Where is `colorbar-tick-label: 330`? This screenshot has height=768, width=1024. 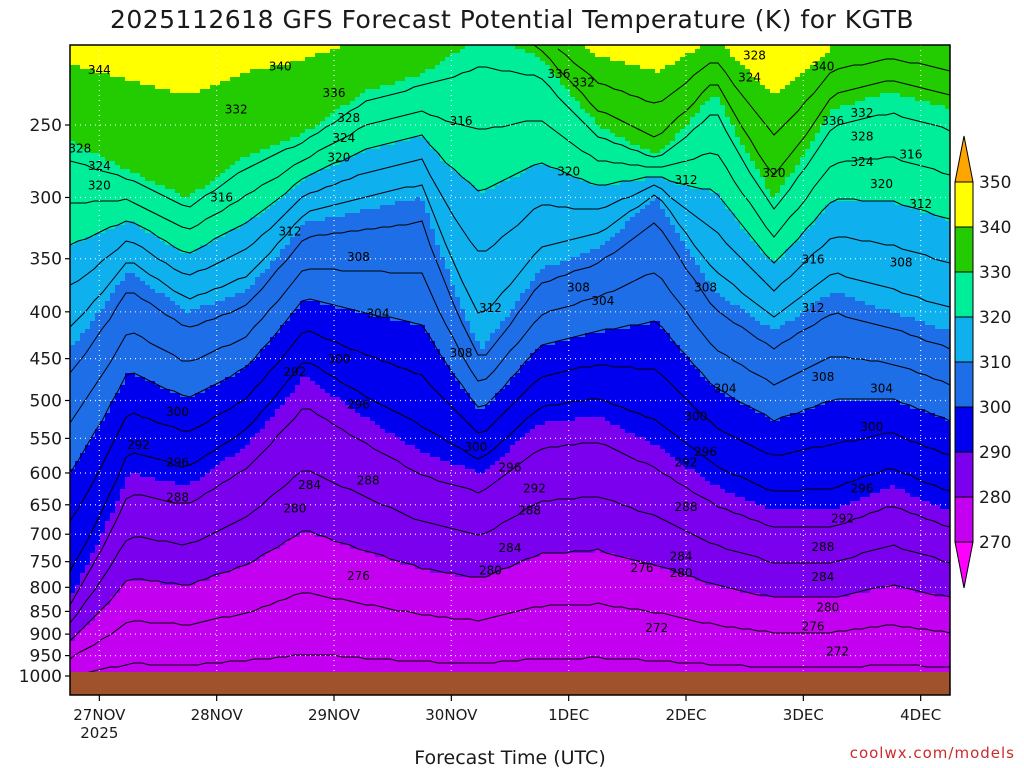
colorbar-tick-label: 330 is located at coordinates (995, 273).